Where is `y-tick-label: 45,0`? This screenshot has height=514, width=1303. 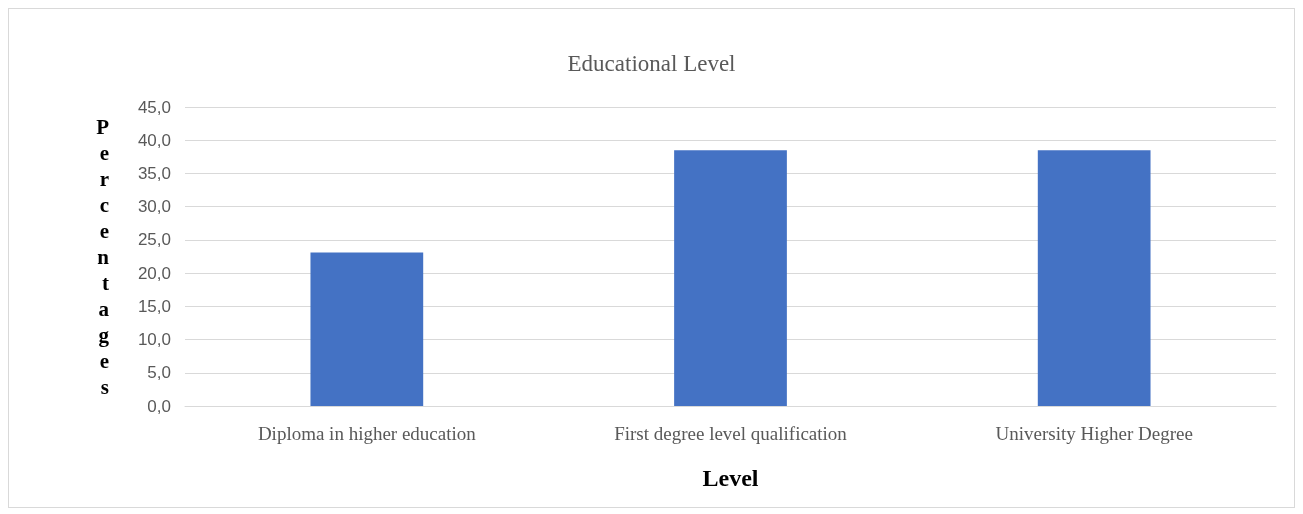
y-tick-label: 45,0 is located at coordinates (154, 107).